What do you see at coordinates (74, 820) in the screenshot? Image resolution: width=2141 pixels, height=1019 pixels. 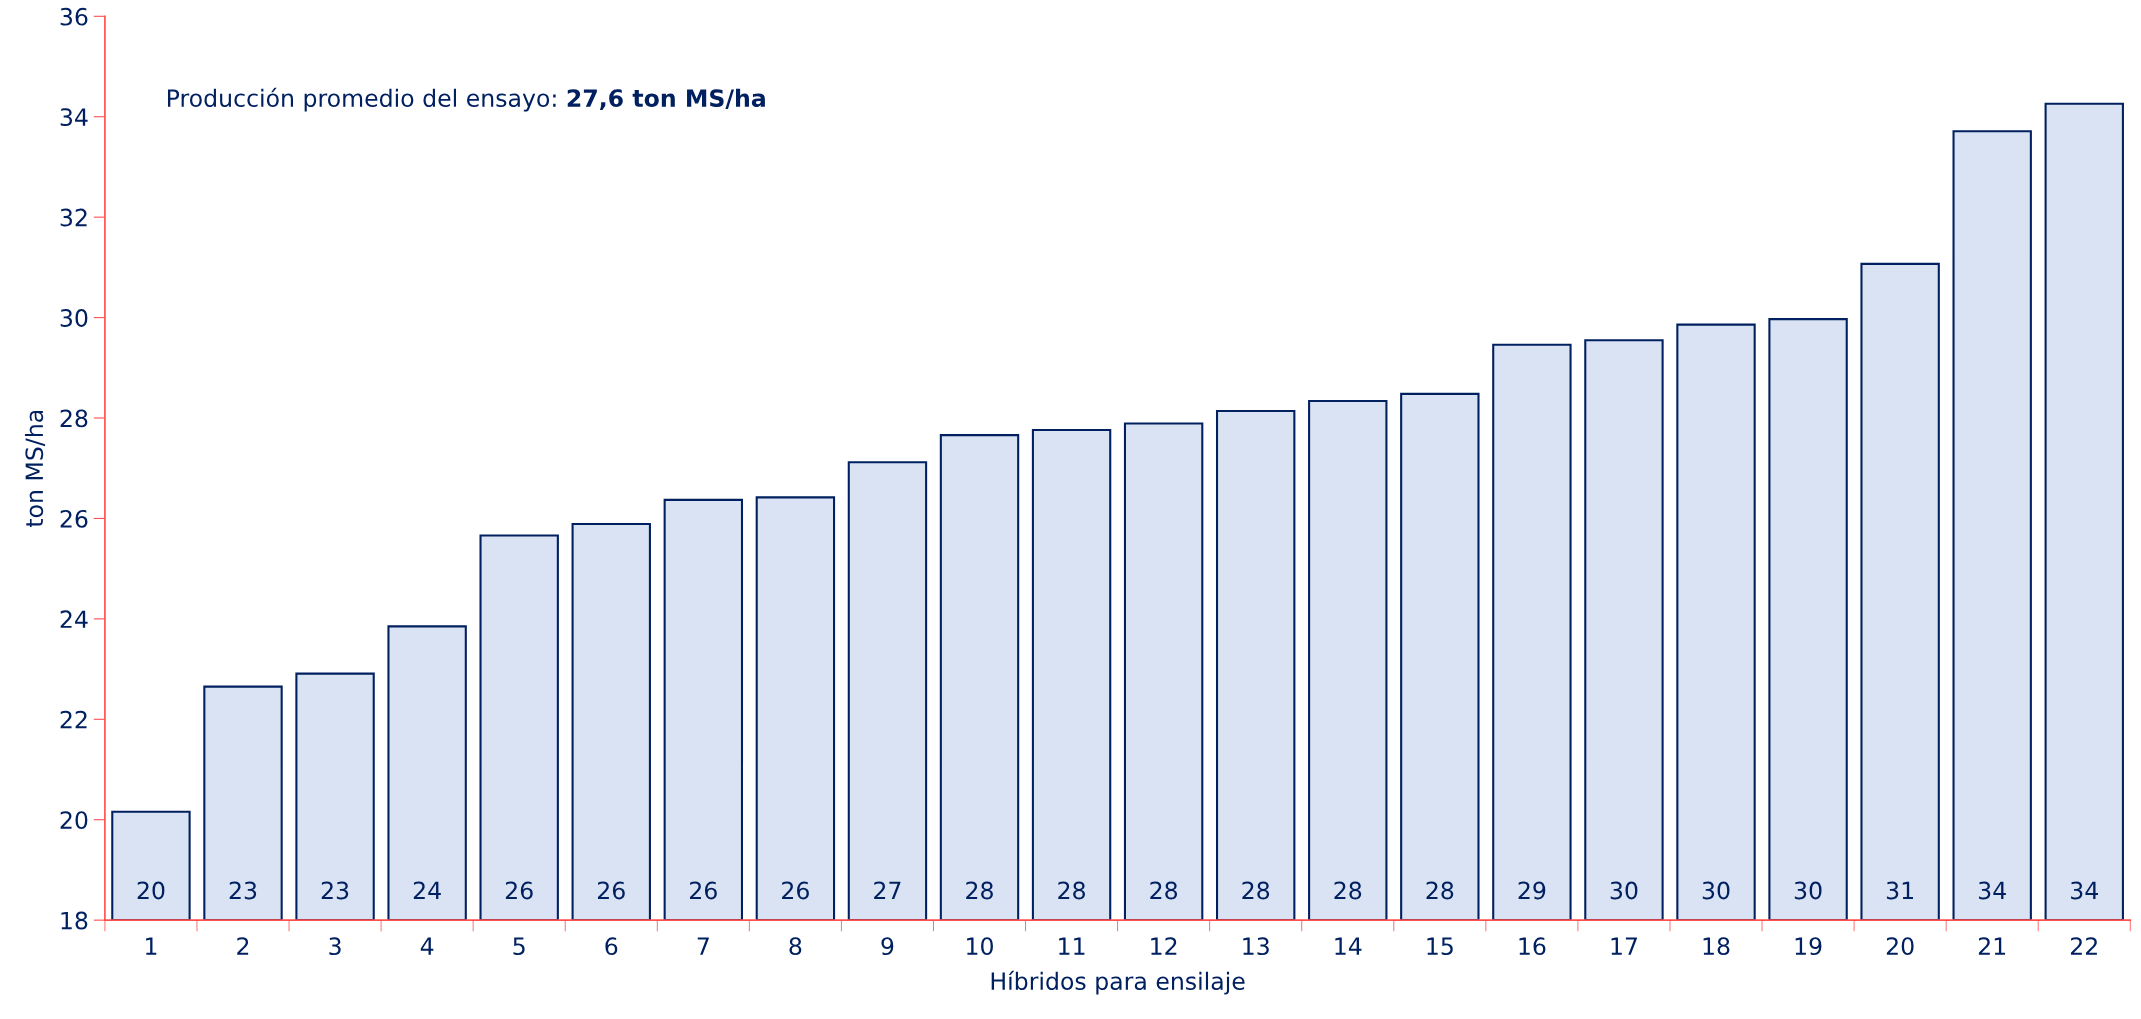 I see `y-tick-label: 20` at bounding box center [74, 820].